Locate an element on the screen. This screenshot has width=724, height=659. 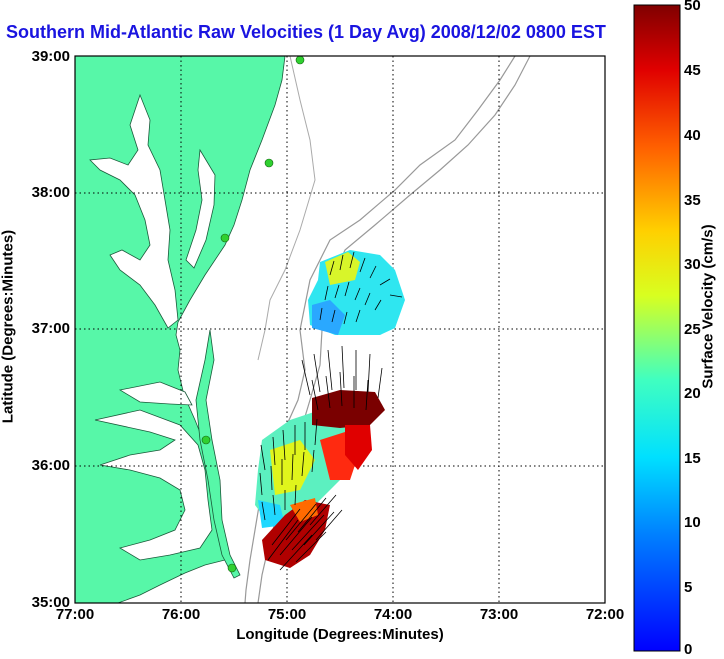
x-axis-label: Longitude (Degrees:Minutes) is located at coordinates (340, 634).